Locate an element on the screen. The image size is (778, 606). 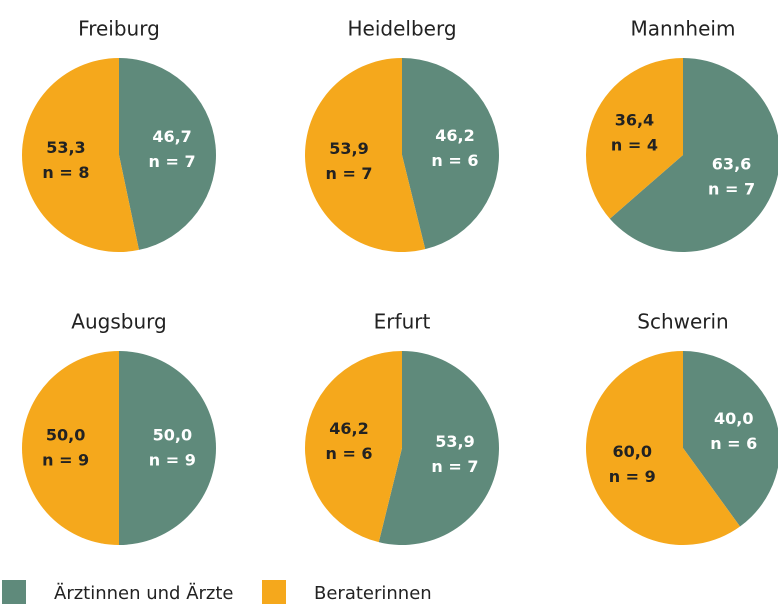
value-label: 60,0 is located at coordinates (632, 451).